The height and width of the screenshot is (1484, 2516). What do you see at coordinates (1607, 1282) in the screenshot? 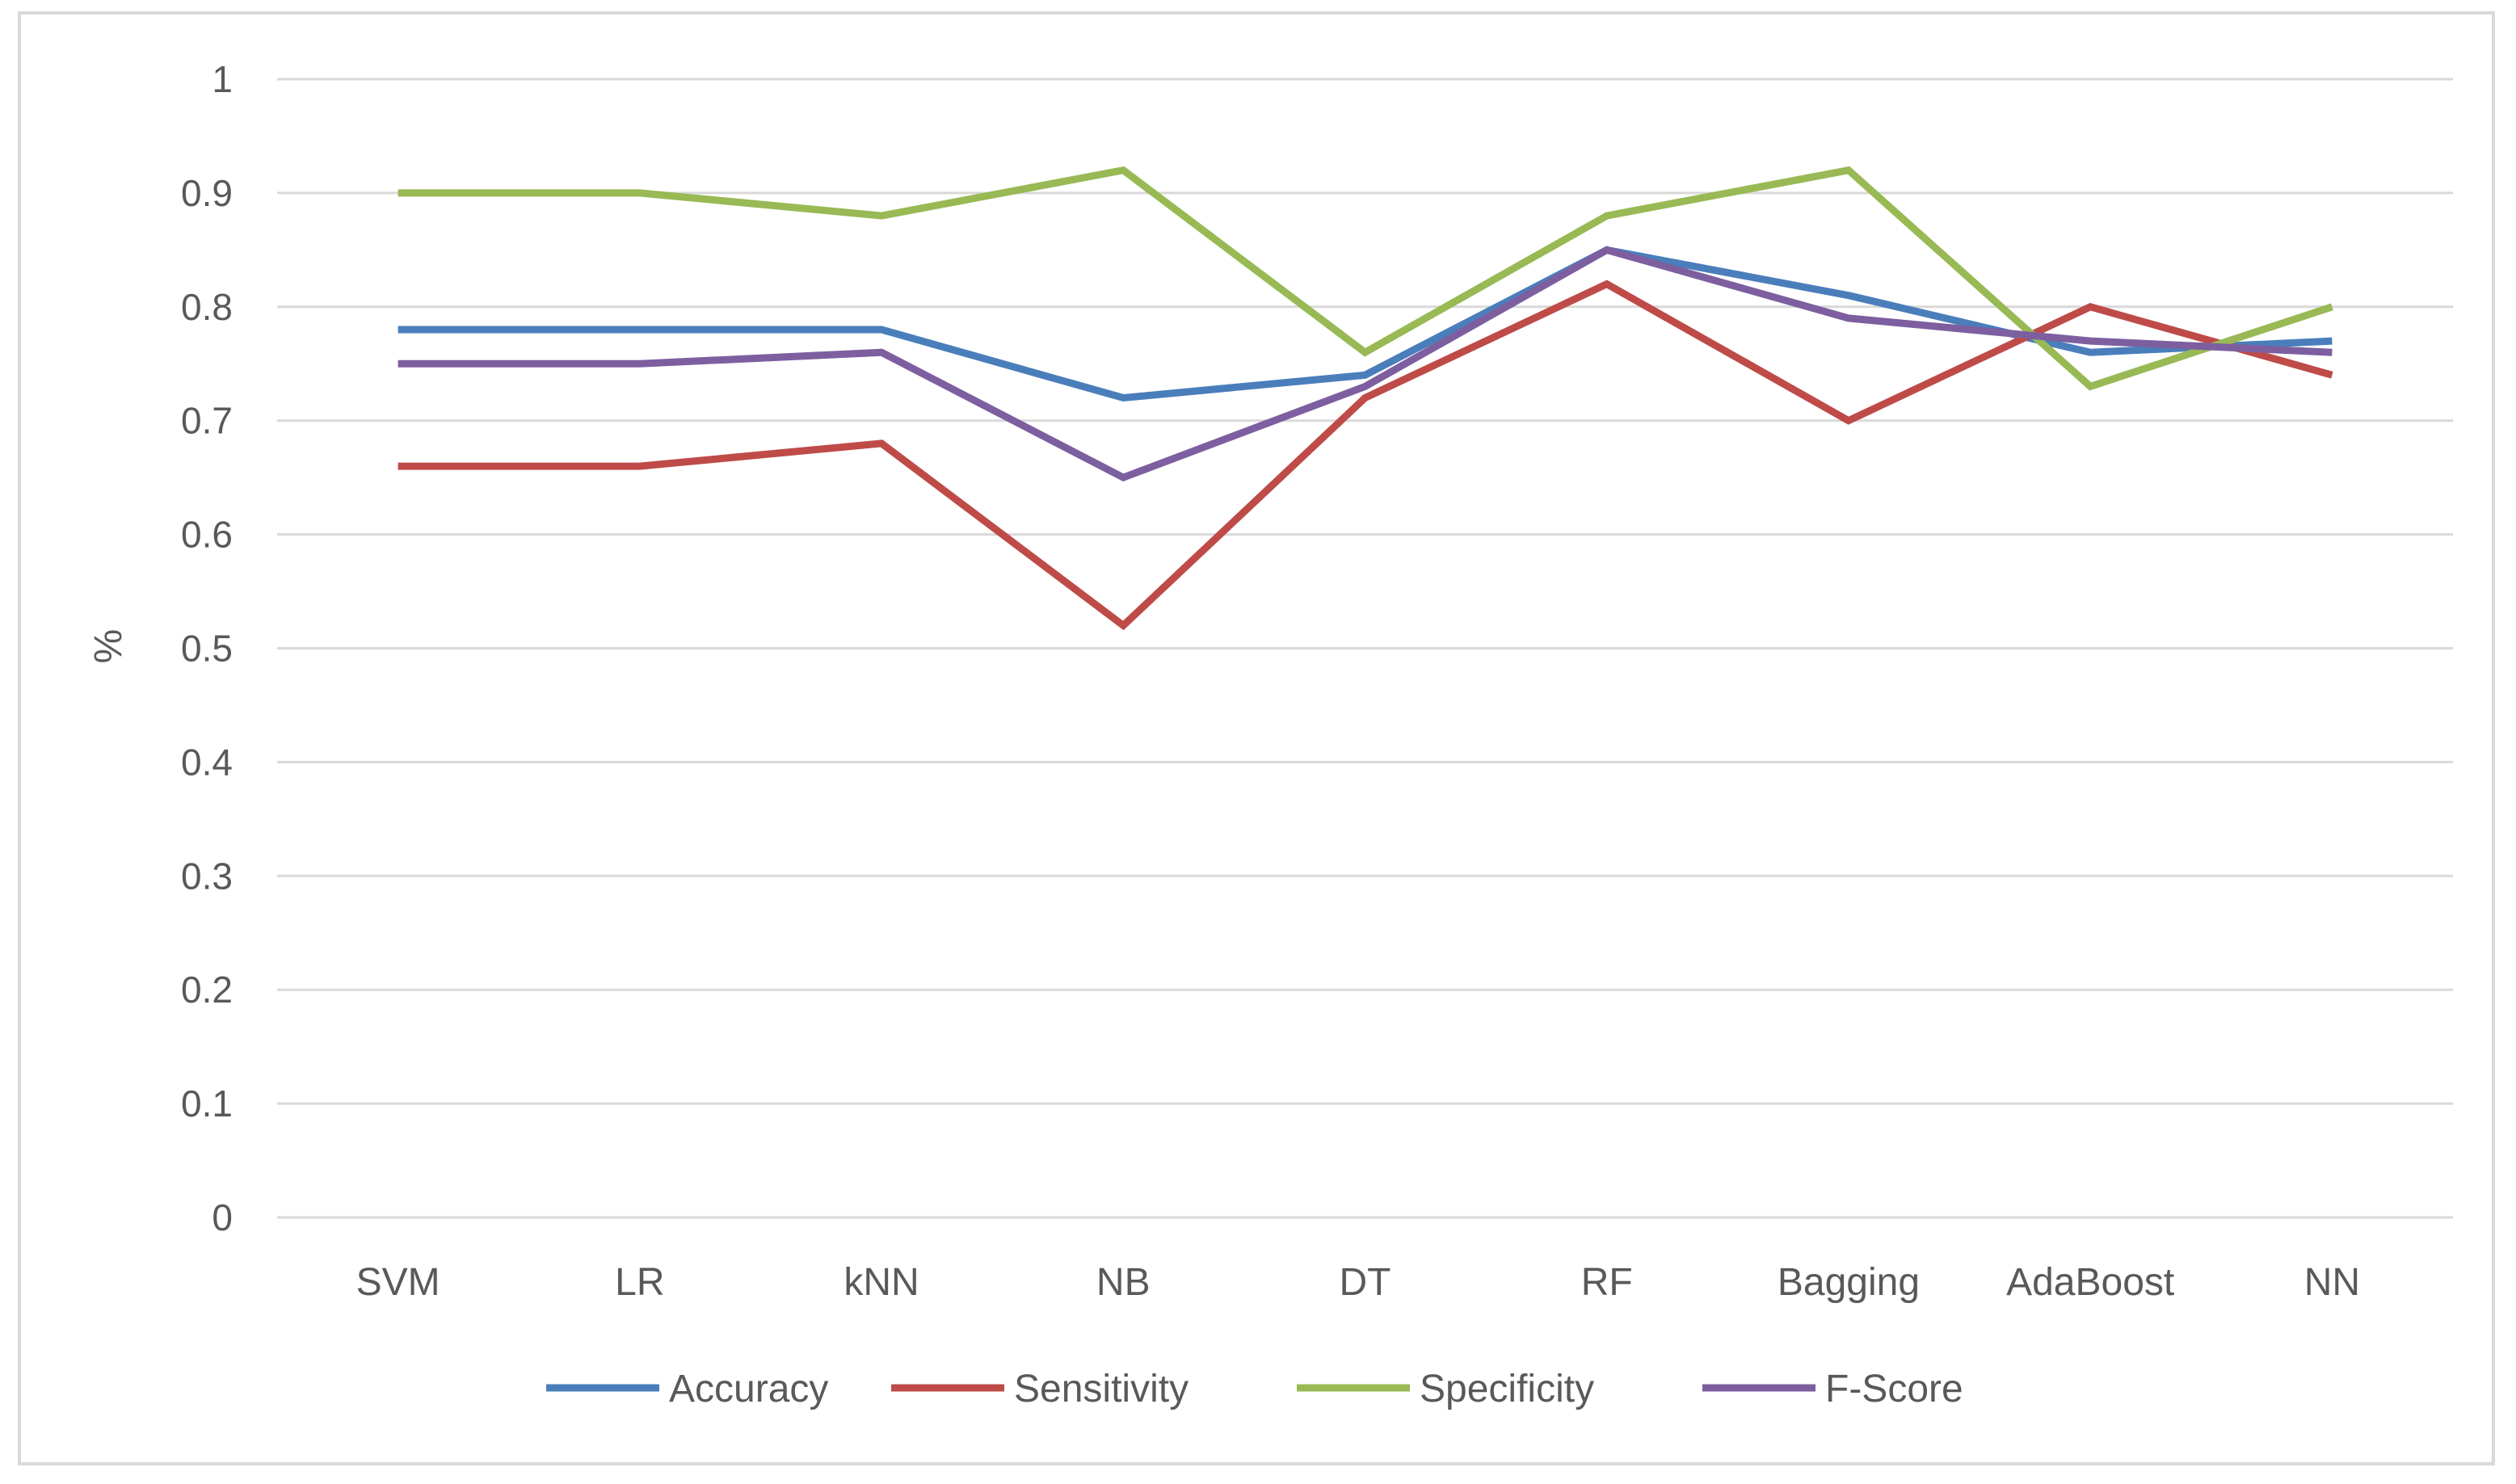
I see `x-category-label: RF` at bounding box center [1607, 1282].